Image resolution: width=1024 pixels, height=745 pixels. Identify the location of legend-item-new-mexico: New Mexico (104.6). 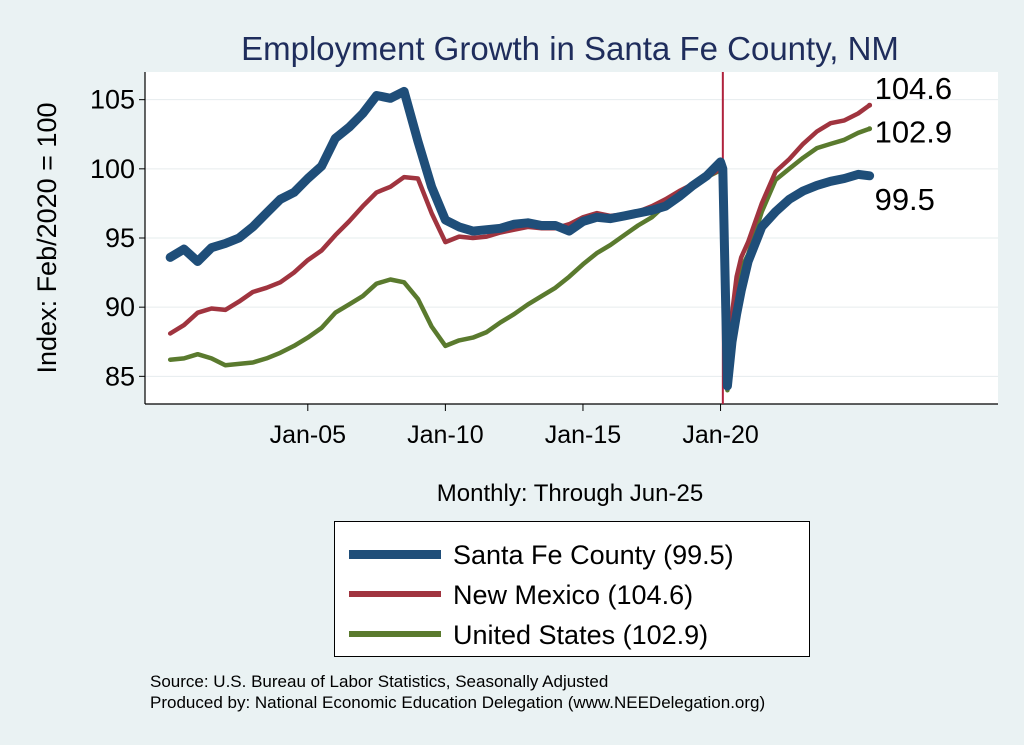
(572, 594).